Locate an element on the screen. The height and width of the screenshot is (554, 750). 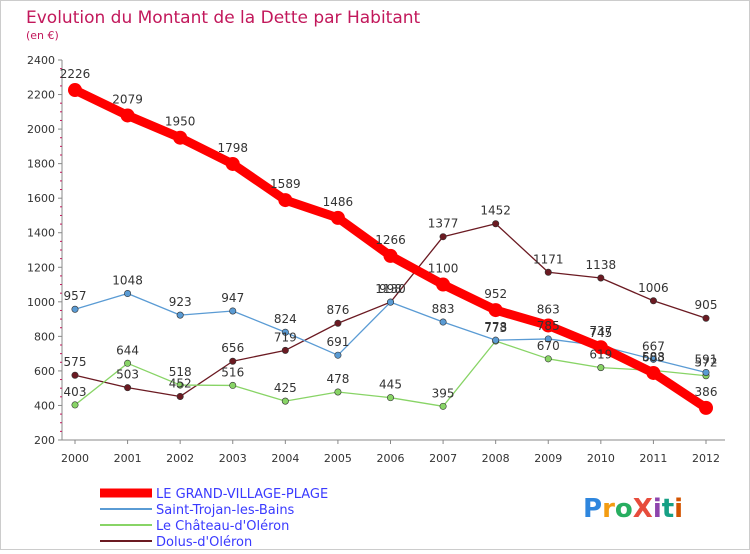
y-tick-label: 600 is located at coordinates (44, 371).